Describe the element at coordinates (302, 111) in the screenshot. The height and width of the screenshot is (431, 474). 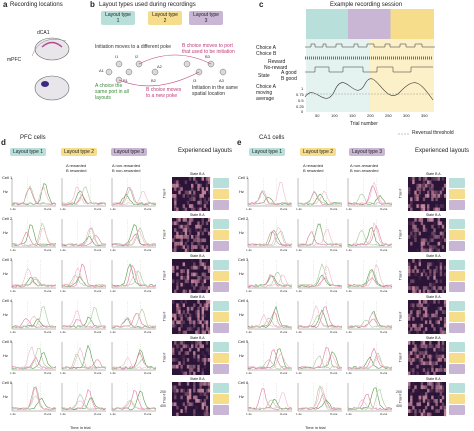
I see `yt-0: 0` at that location.